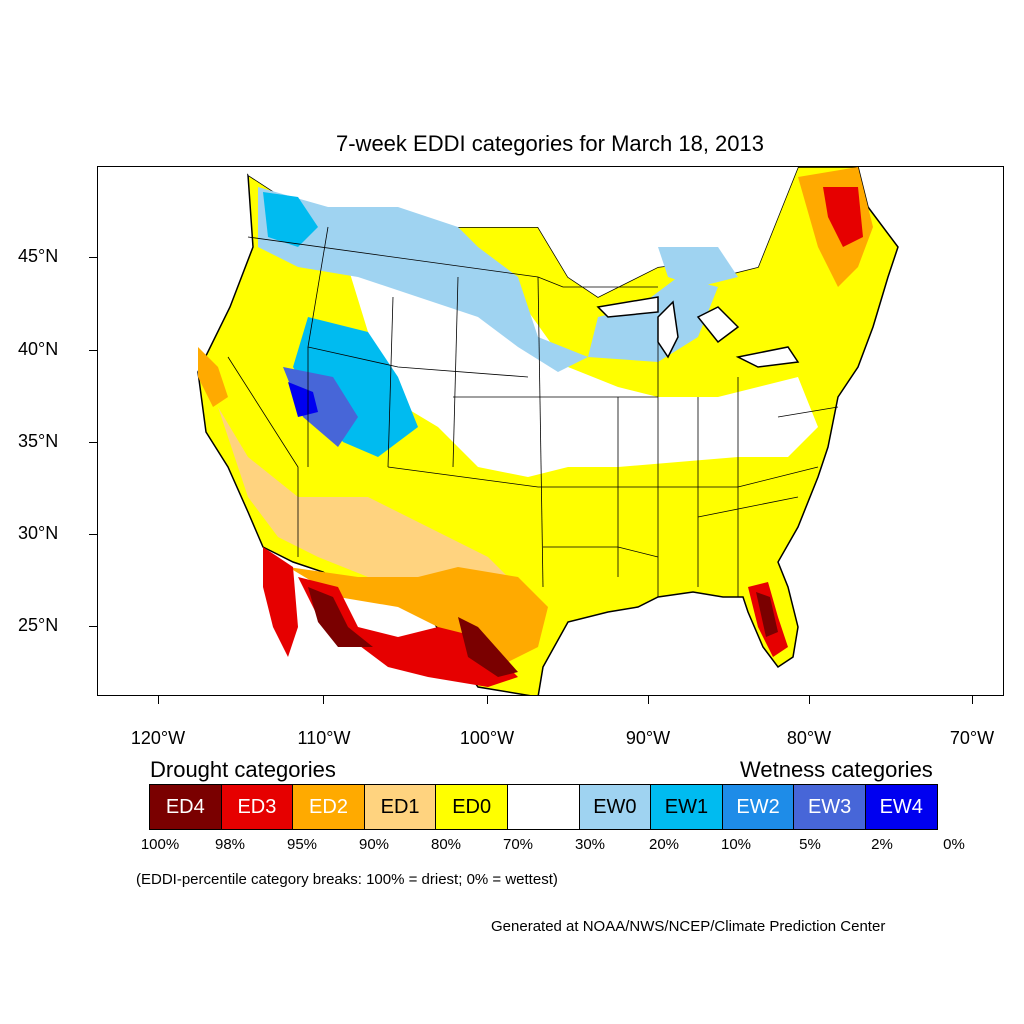 Image resolution: width=1024 pixels, height=1024 pixels. Describe the element at coordinates (590, 844) in the screenshot. I see `break-label-30: 30%` at that location.